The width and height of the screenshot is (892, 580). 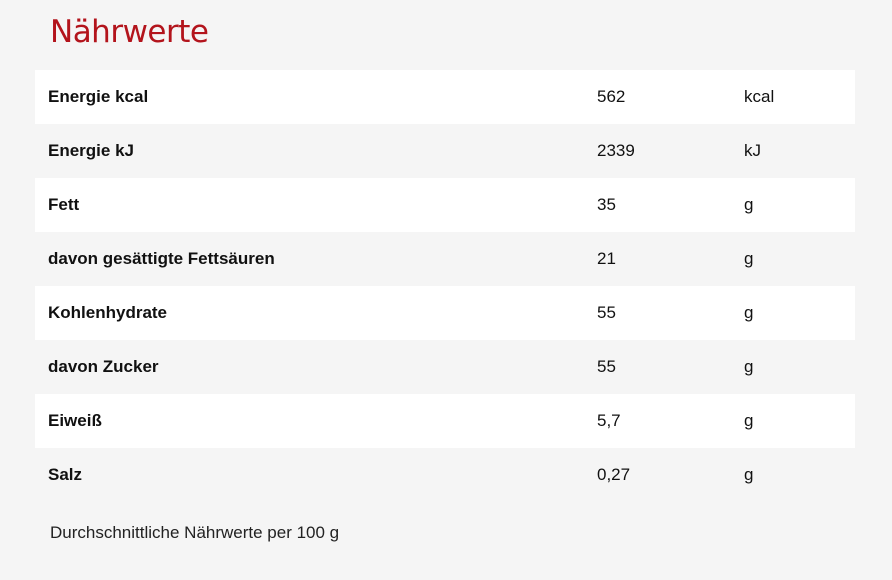 What do you see at coordinates (129, 32) in the screenshot?
I see `page-title: Nährwerte` at bounding box center [129, 32].